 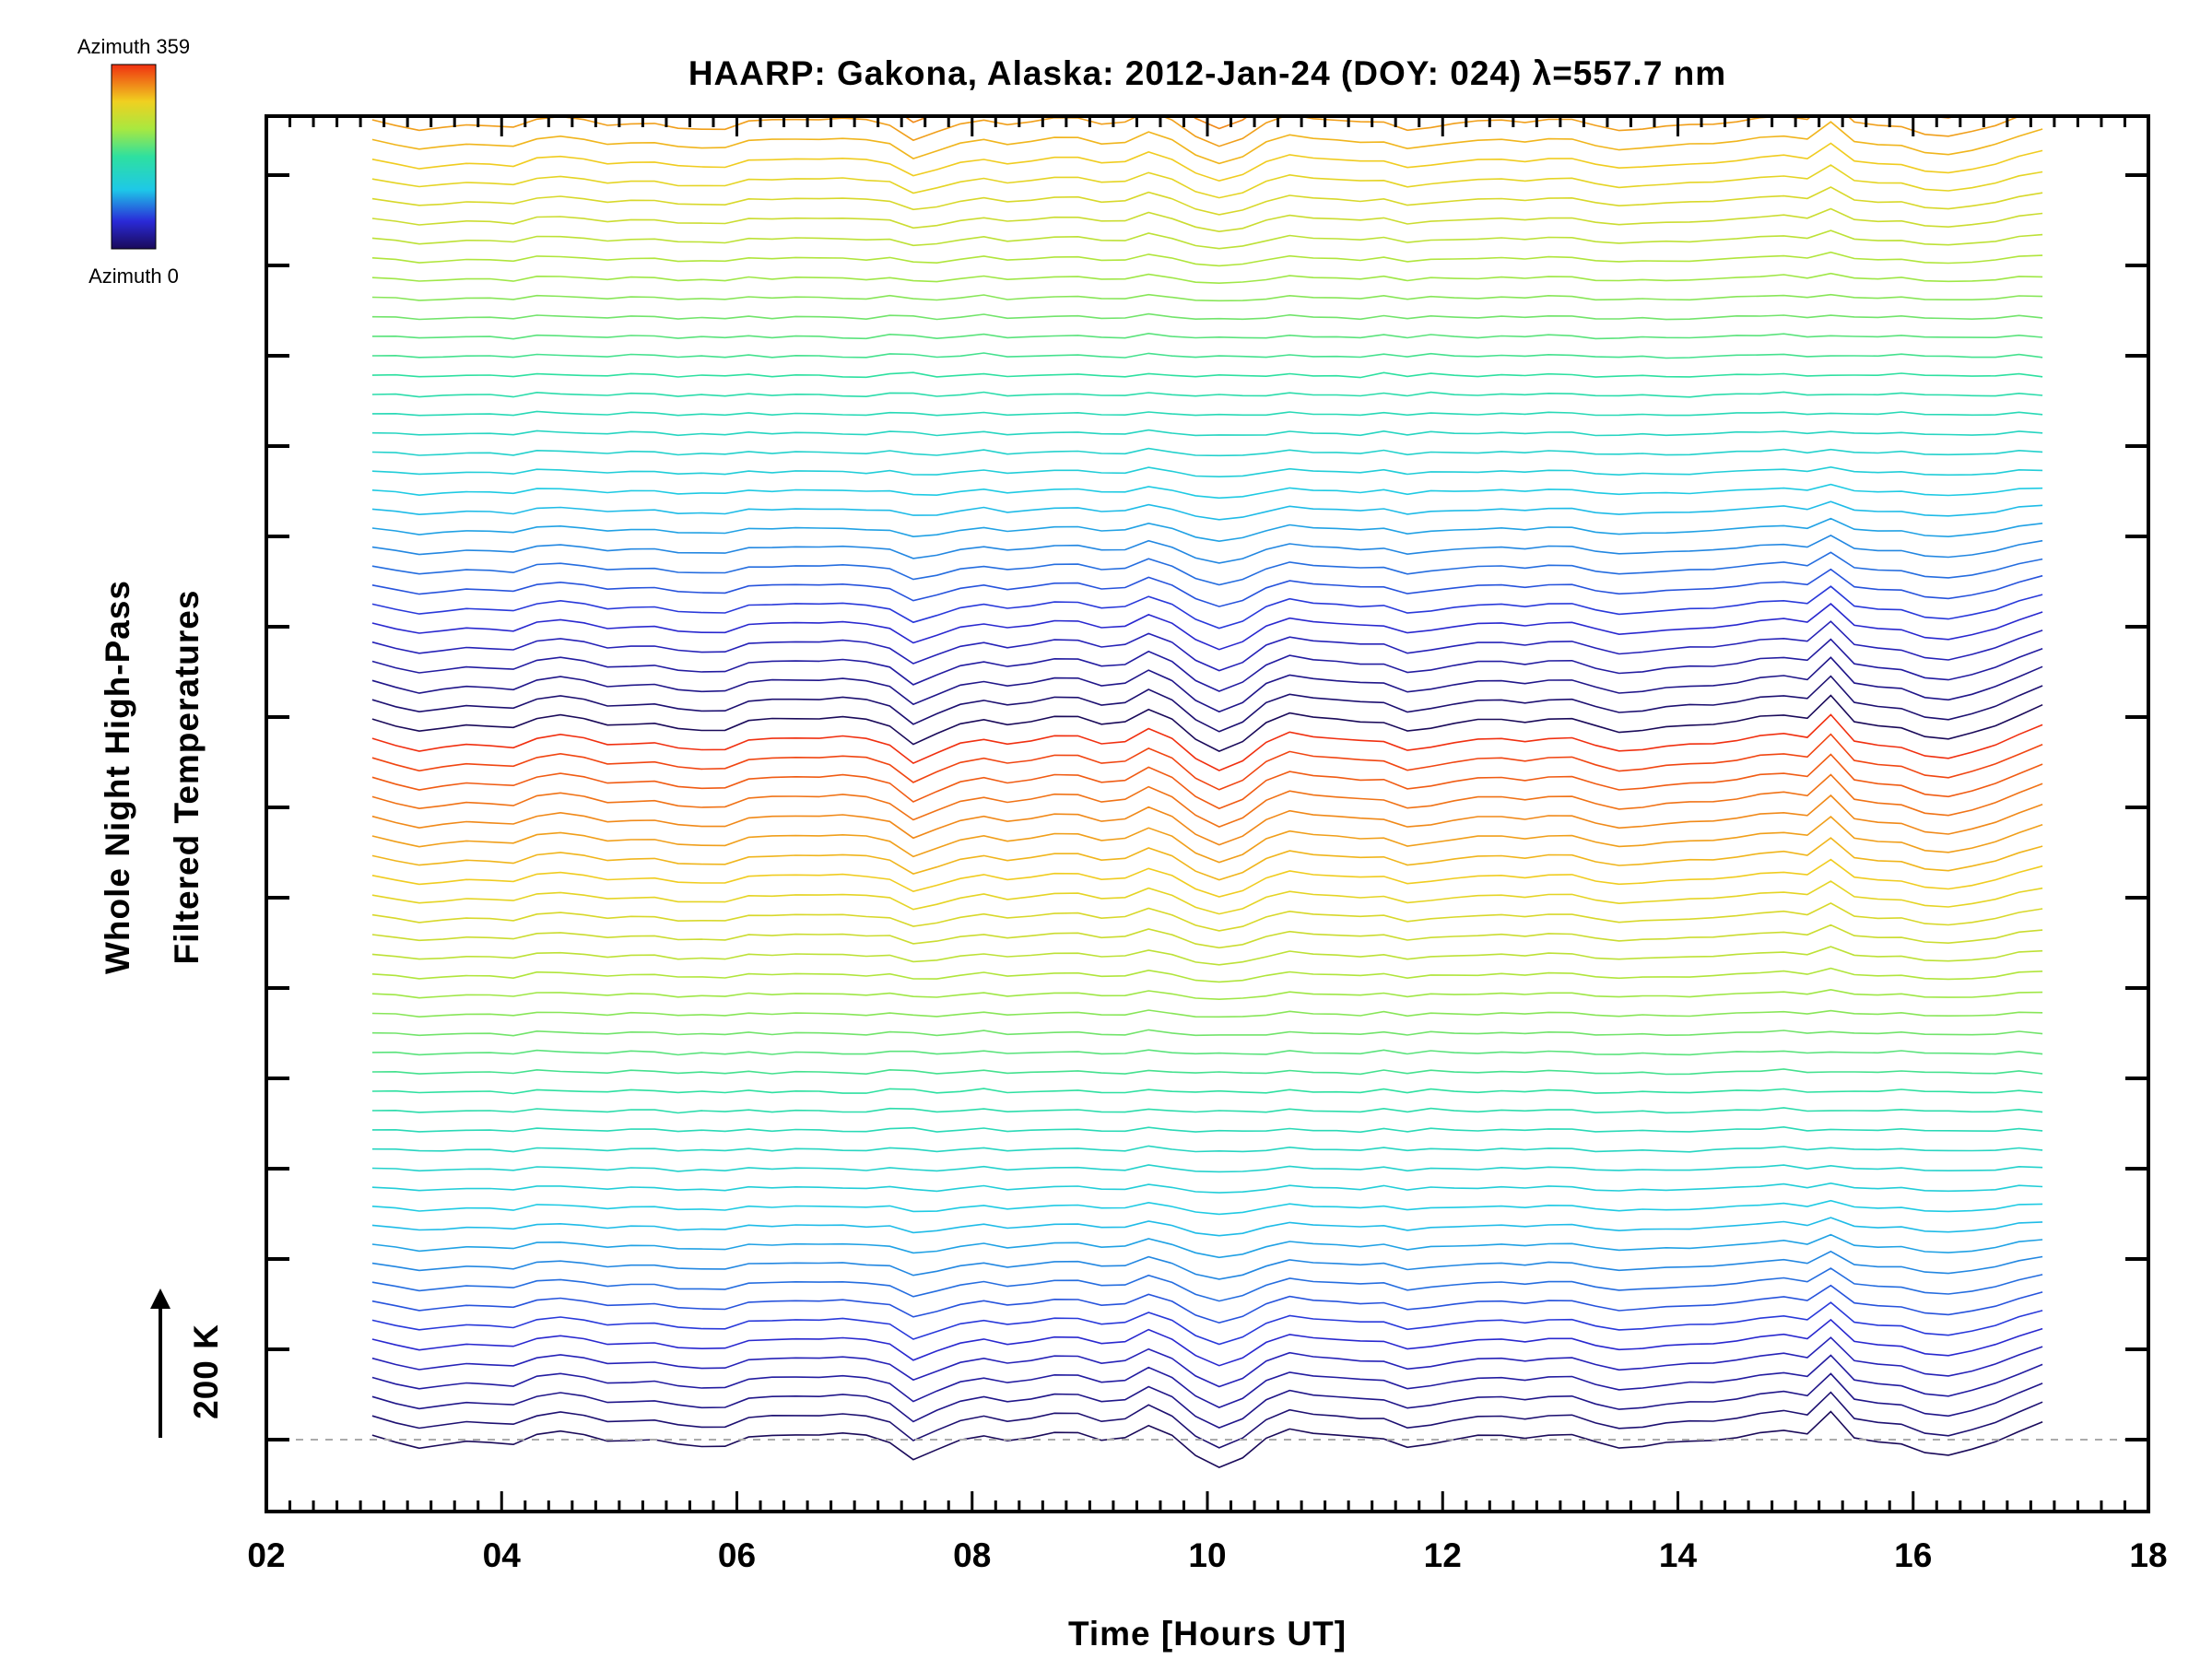 I want to click on x-tick-label: 06, so click(x=737, y=1555).